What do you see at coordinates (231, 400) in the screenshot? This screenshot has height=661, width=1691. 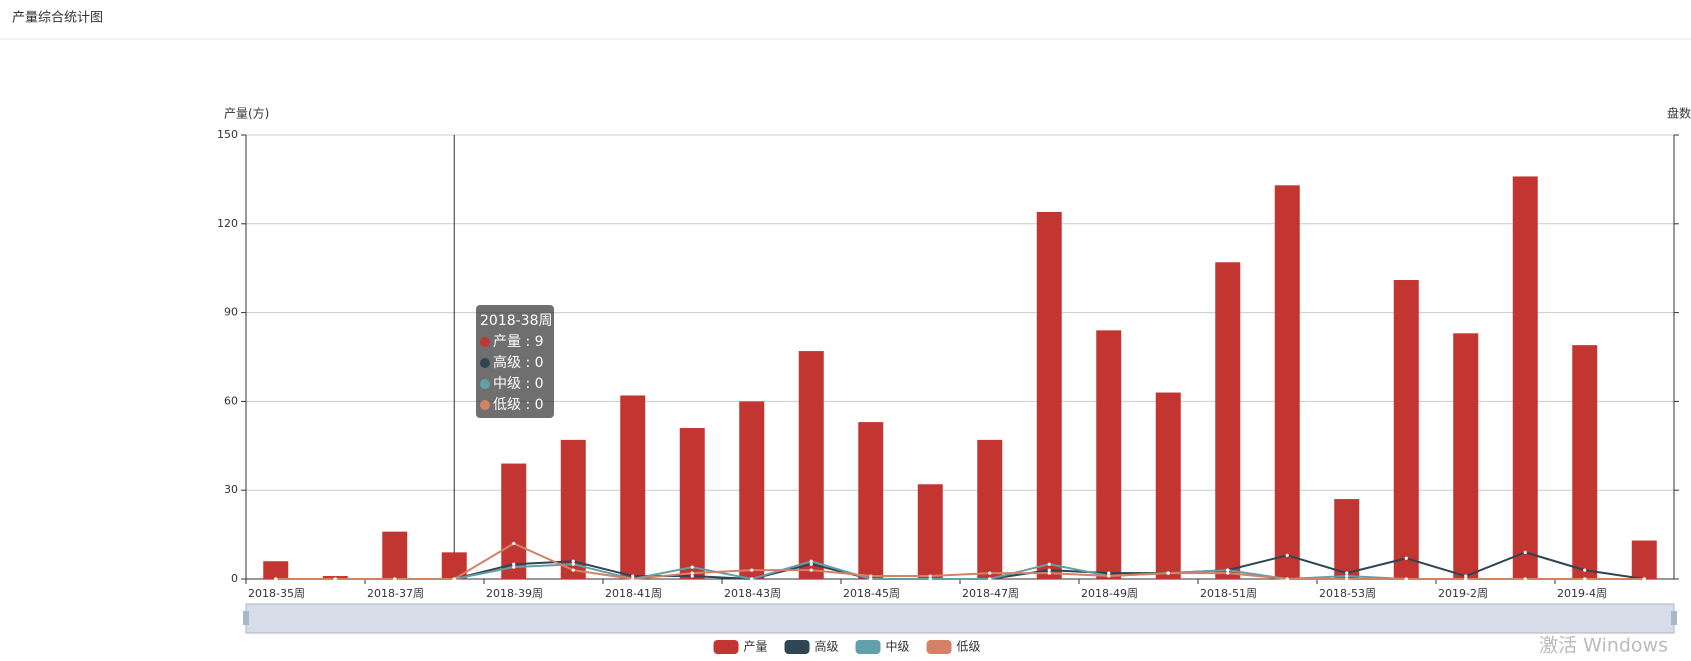 I see `y-tick-label: 60` at bounding box center [231, 400].